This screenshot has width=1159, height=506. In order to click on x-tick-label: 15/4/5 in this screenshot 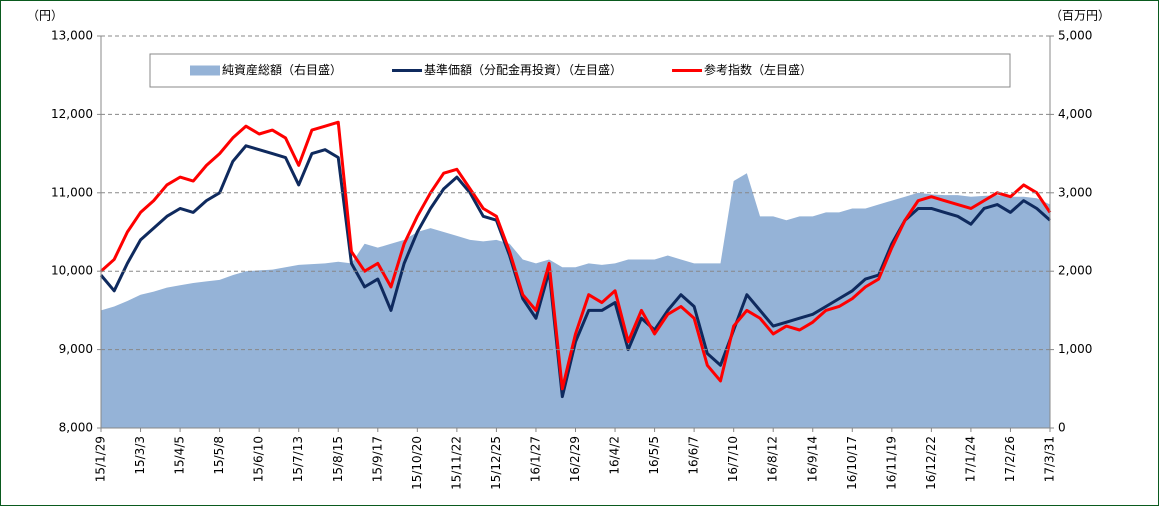, I will do `click(180, 455)`.